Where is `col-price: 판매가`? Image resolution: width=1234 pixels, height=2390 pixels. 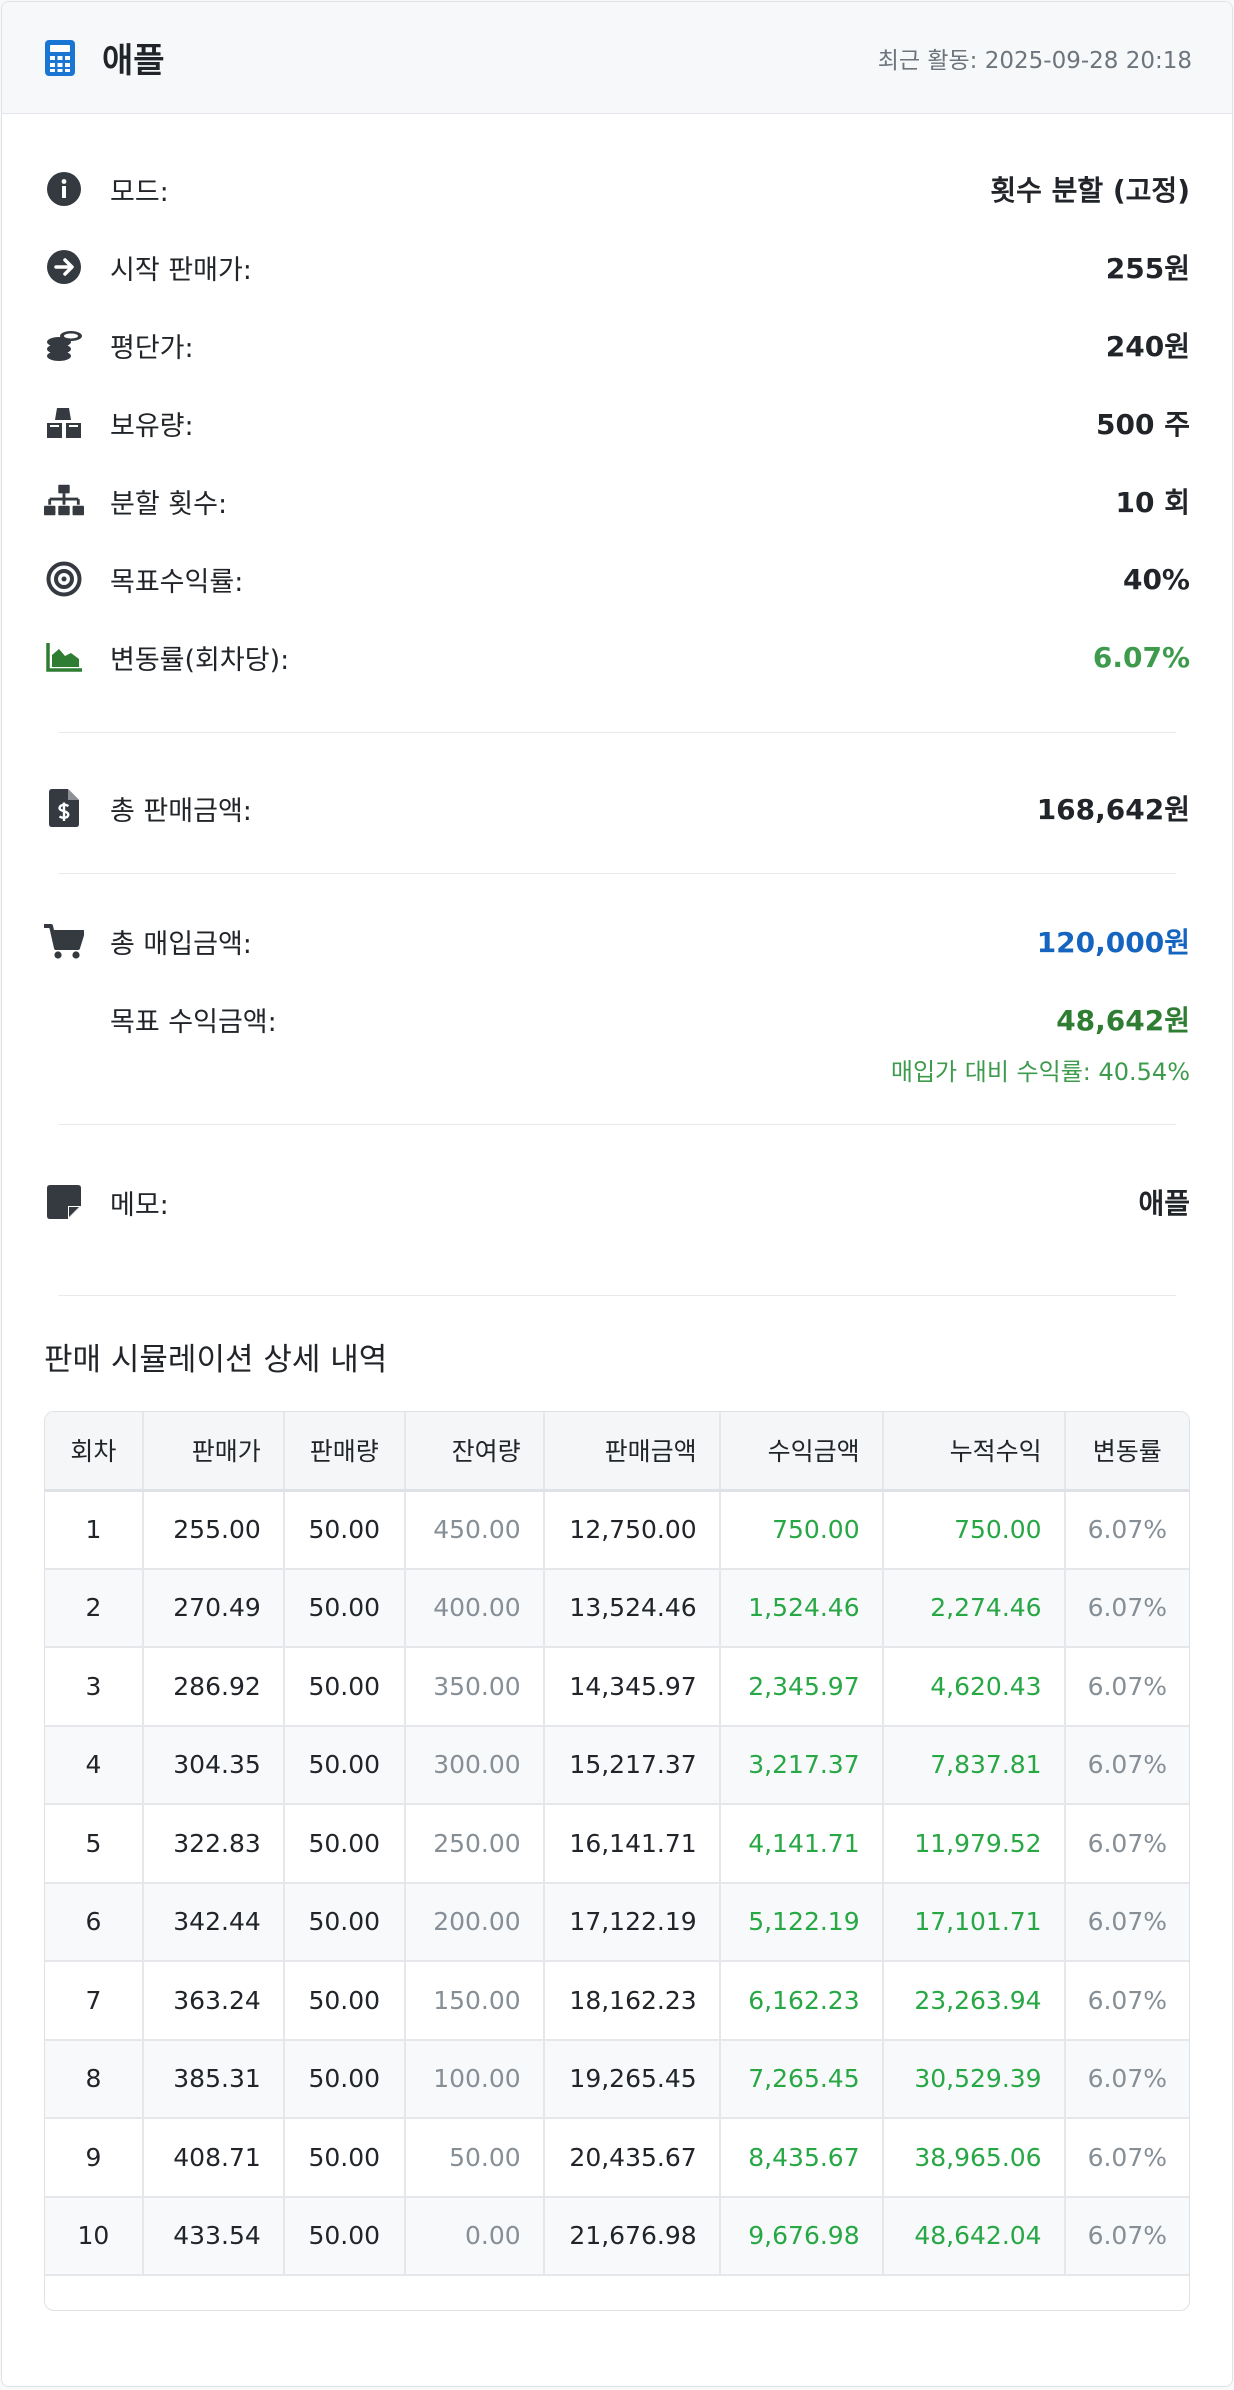 col-price: 판매가 is located at coordinates (213, 1452).